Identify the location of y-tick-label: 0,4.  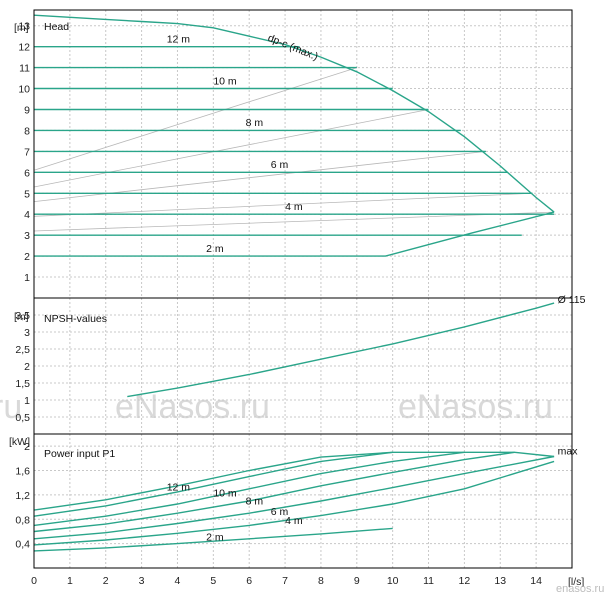
(22, 545).